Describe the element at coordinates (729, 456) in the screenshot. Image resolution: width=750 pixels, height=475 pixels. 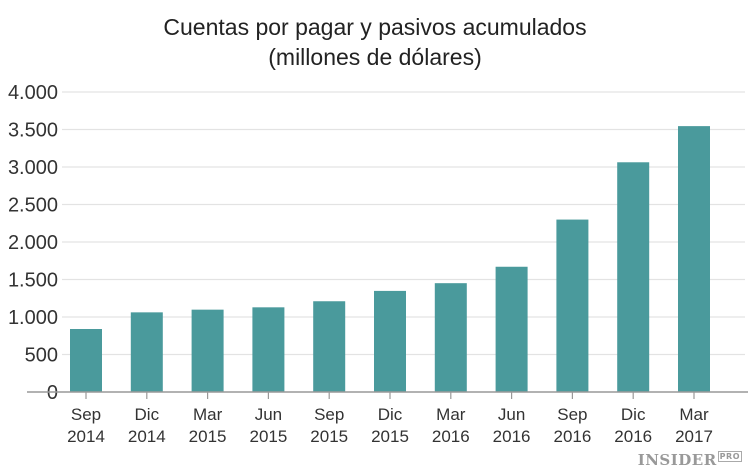
I see `logo-sup: PRO` at that location.